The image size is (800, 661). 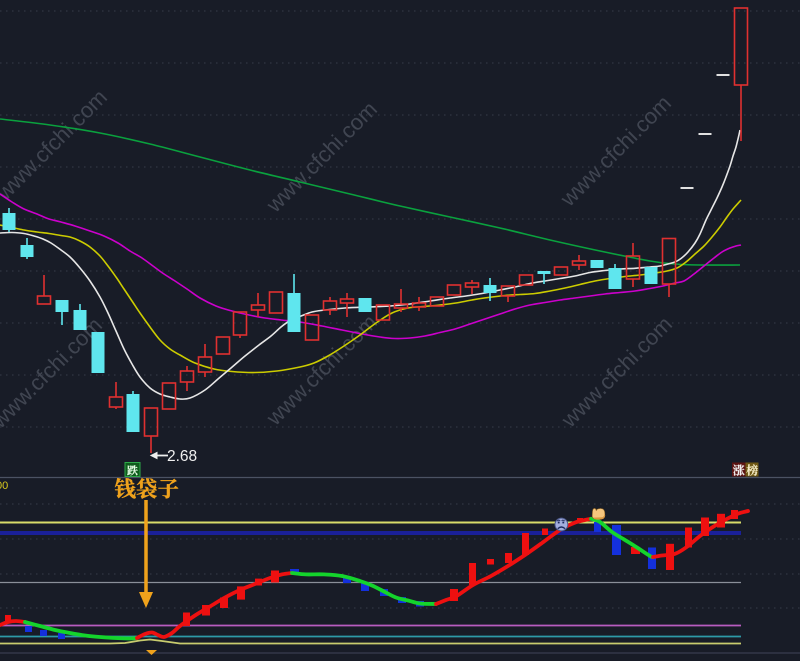 I want to click on svg-text: 2.68, so click(x=182, y=456).